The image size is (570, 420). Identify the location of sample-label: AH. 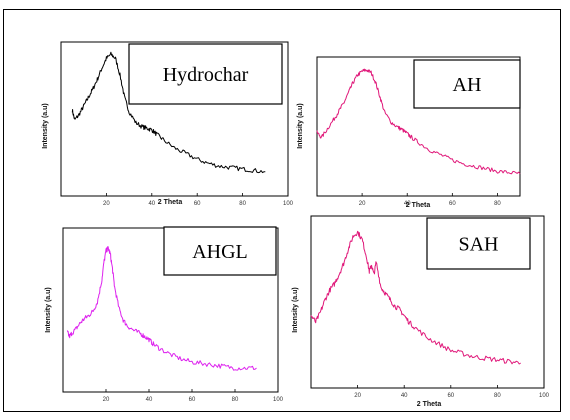
(467, 85).